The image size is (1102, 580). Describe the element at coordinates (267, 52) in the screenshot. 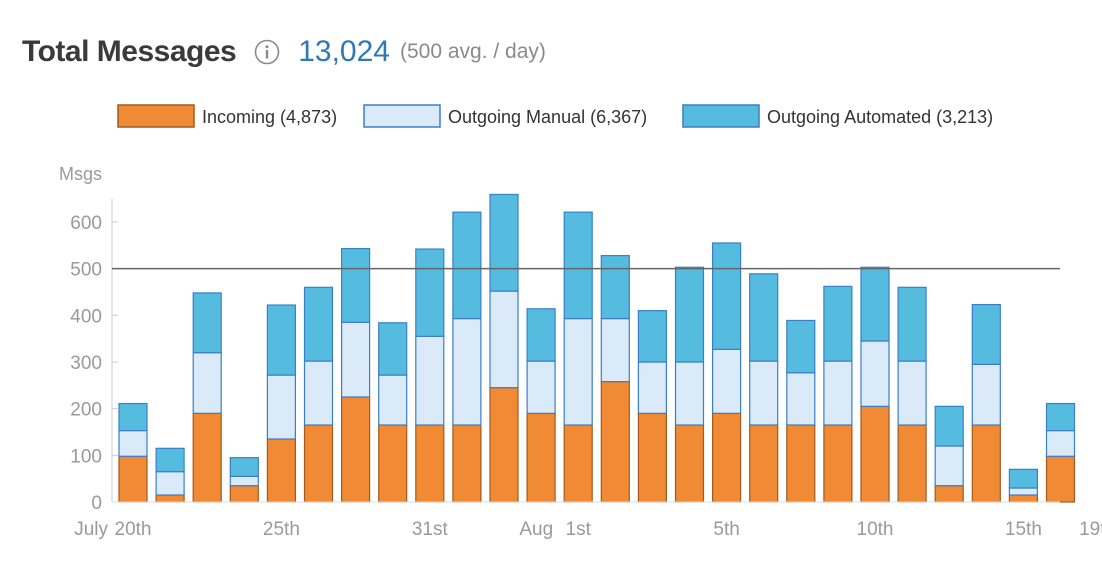

I see `info-icon` at that location.